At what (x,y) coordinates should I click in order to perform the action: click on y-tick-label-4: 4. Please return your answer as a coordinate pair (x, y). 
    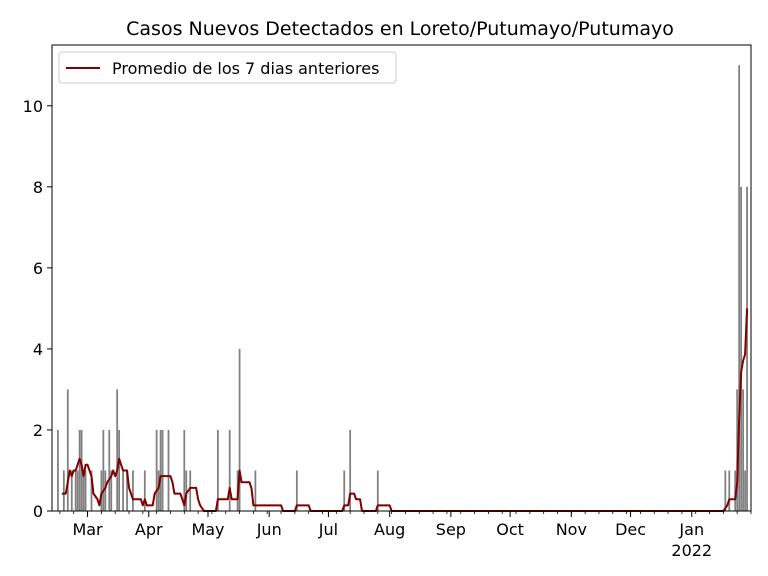
    Looking at the image, I should click on (38, 349).